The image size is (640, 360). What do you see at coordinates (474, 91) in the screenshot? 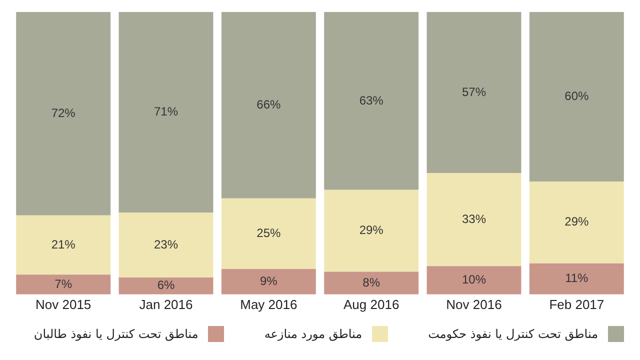
I see `data-label: 57%` at bounding box center [474, 91].